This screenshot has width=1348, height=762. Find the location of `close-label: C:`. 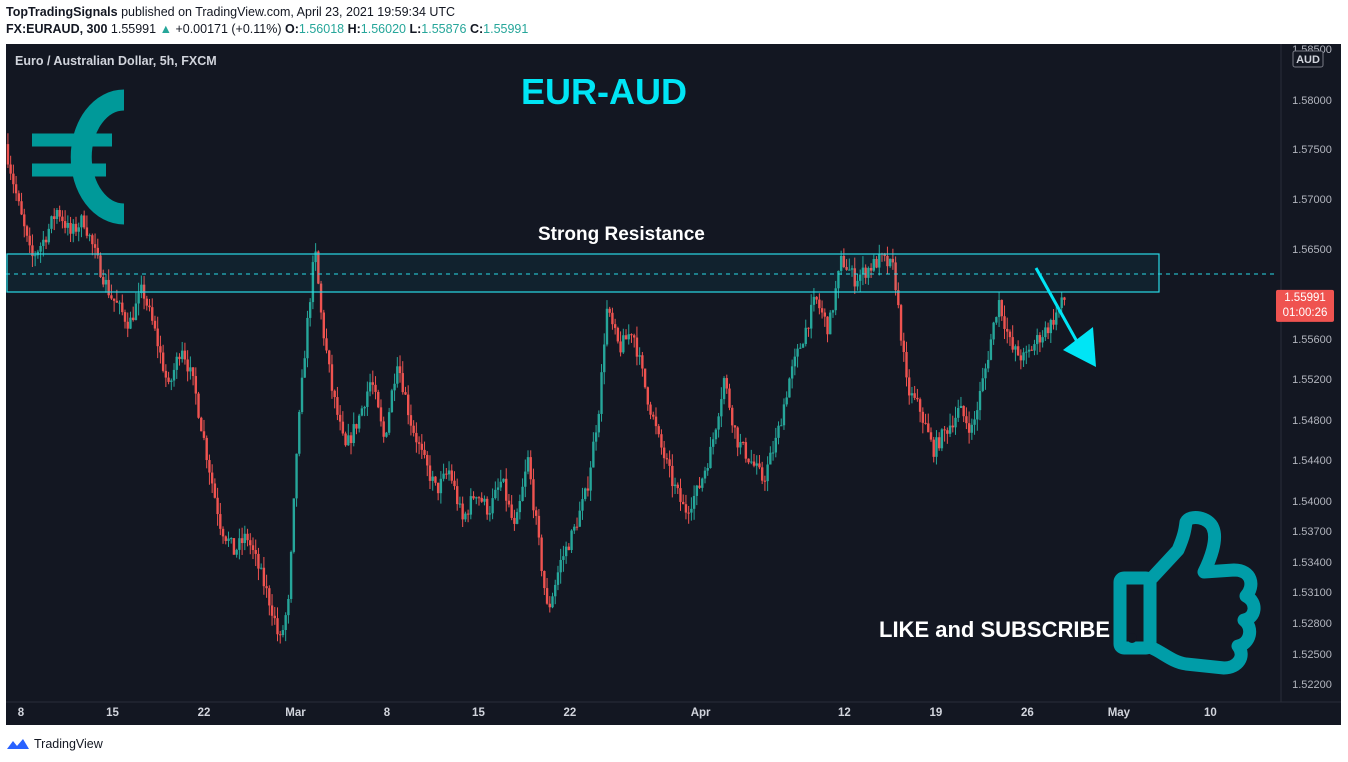

close-label: C: is located at coordinates (476, 29).